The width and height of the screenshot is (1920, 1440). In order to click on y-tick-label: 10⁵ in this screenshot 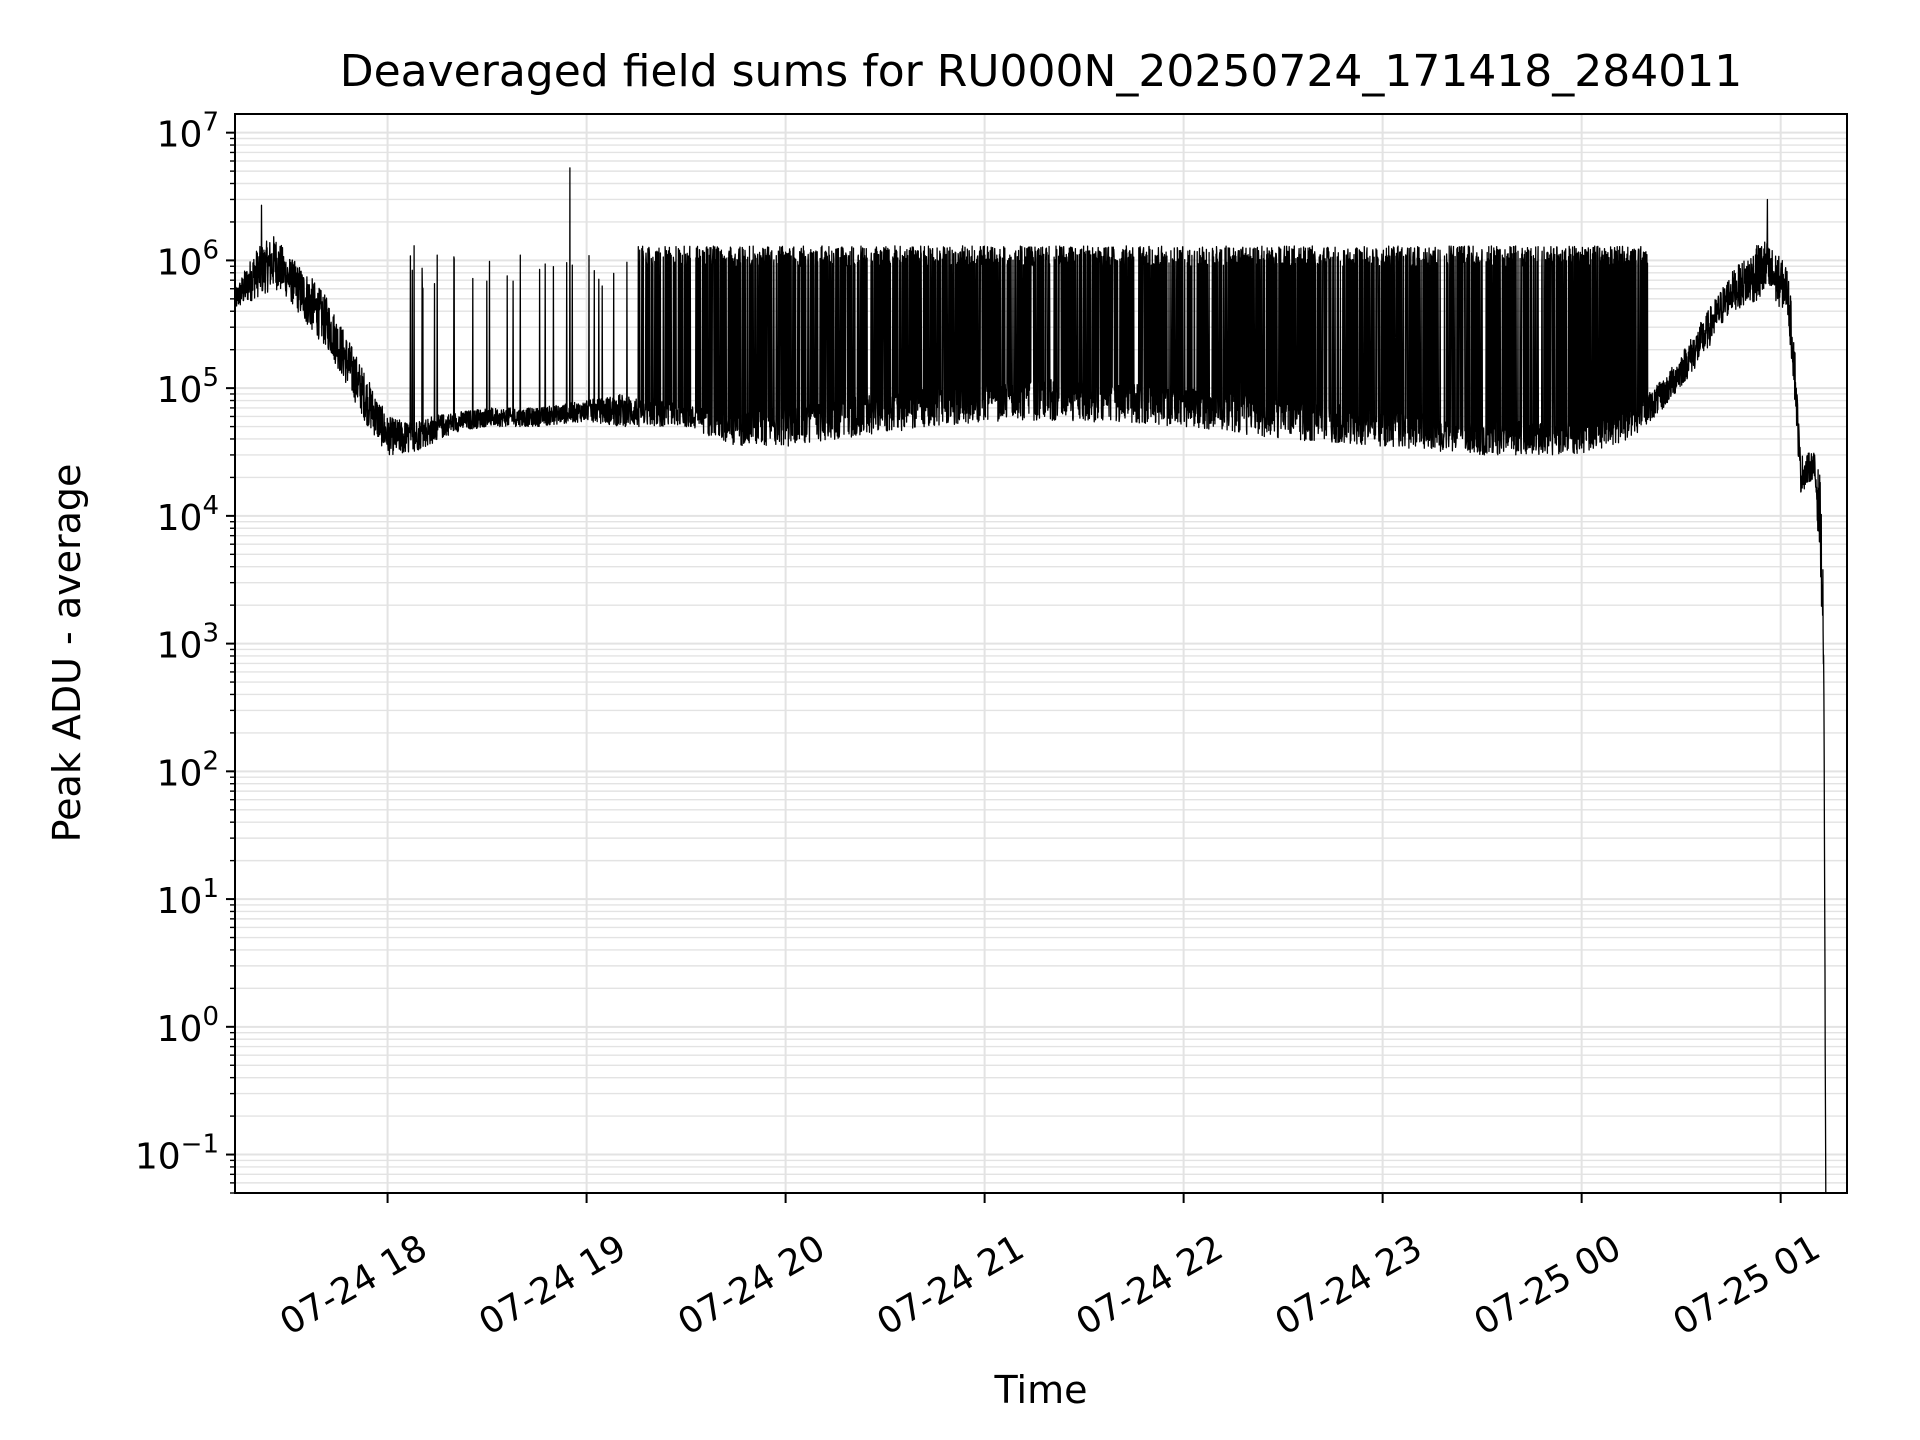, I will do `click(188, 387)`.